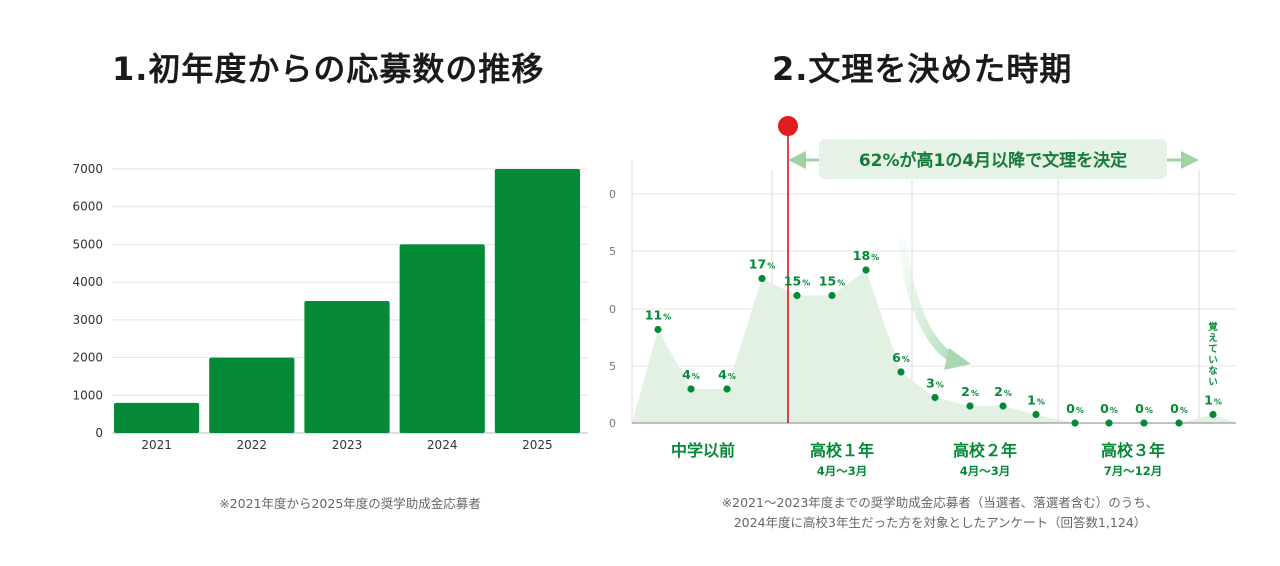  Describe the element at coordinates (87, 358) in the screenshot. I see `y-tick-label: 2000` at that location.